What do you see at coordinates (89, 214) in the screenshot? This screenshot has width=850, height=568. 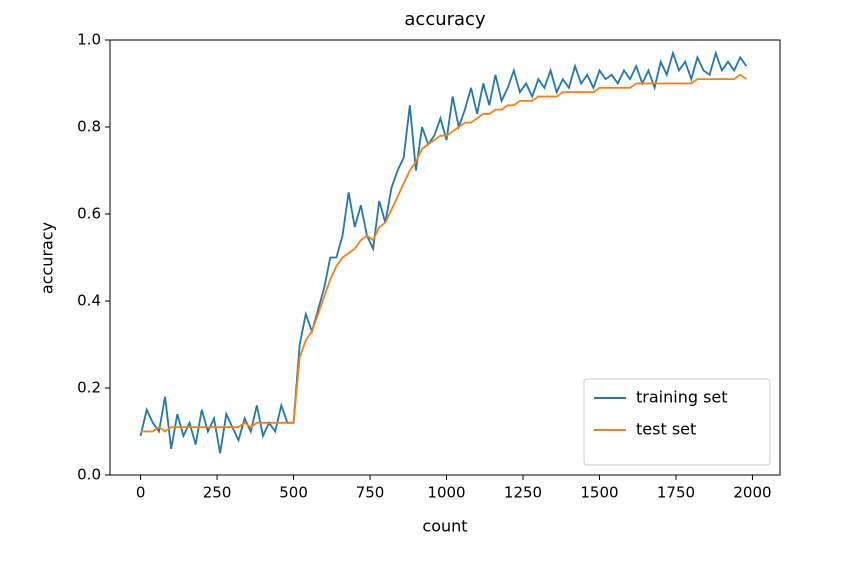 I see `y-tick-label: 0.6` at bounding box center [89, 214].